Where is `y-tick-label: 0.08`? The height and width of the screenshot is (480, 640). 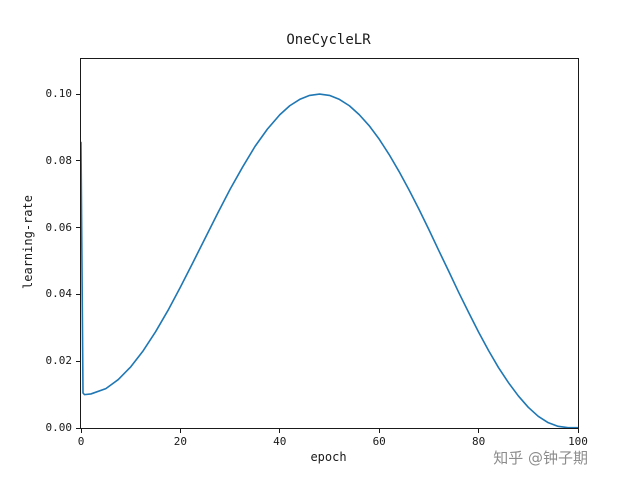
y-tick-label: 0.08 is located at coordinates (59, 160).